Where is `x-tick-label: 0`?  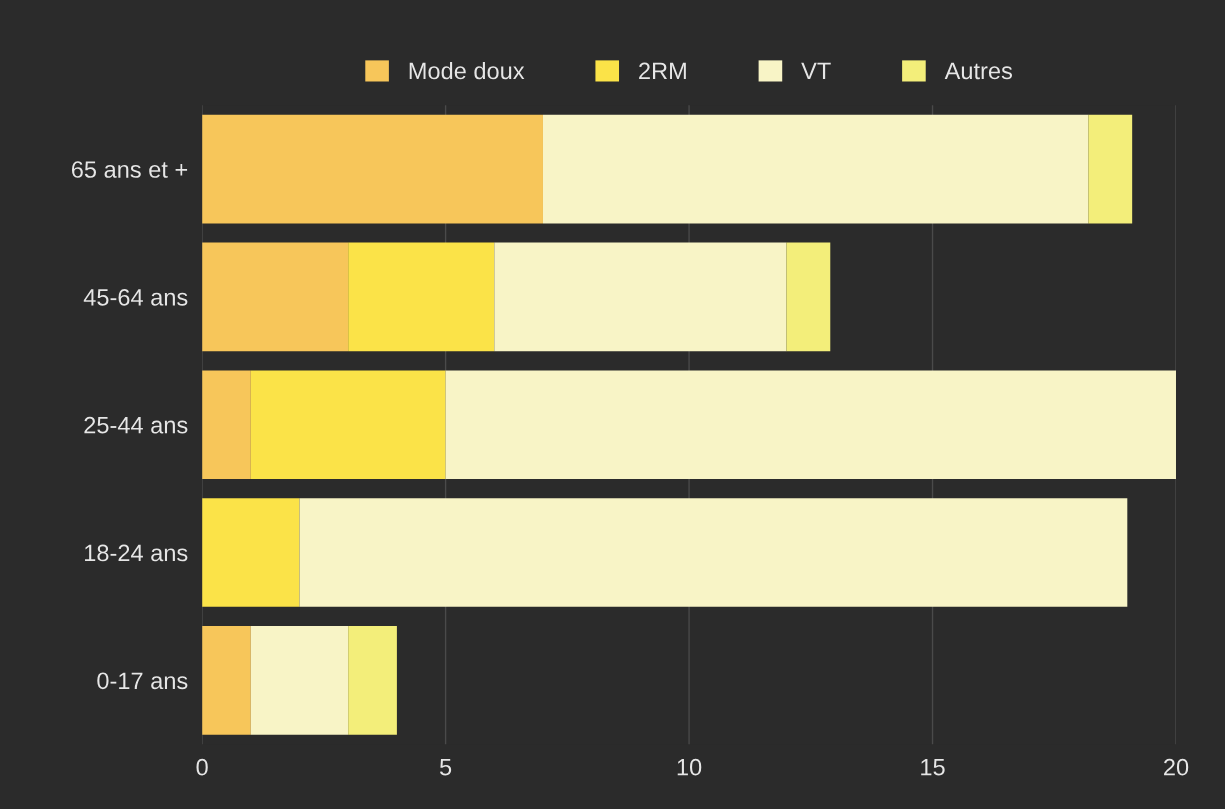 x-tick-label: 0 is located at coordinates (202, 767).